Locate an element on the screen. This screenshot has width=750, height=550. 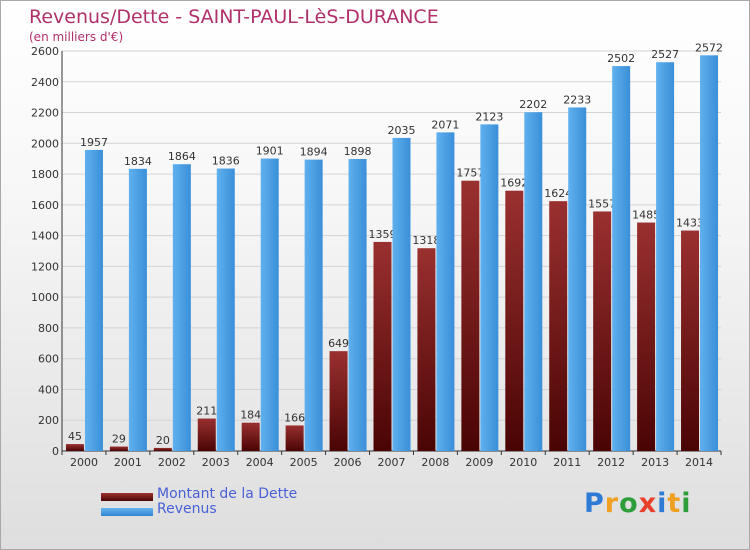
y-tick-label: 1400 is located at coordinates (45, 236).